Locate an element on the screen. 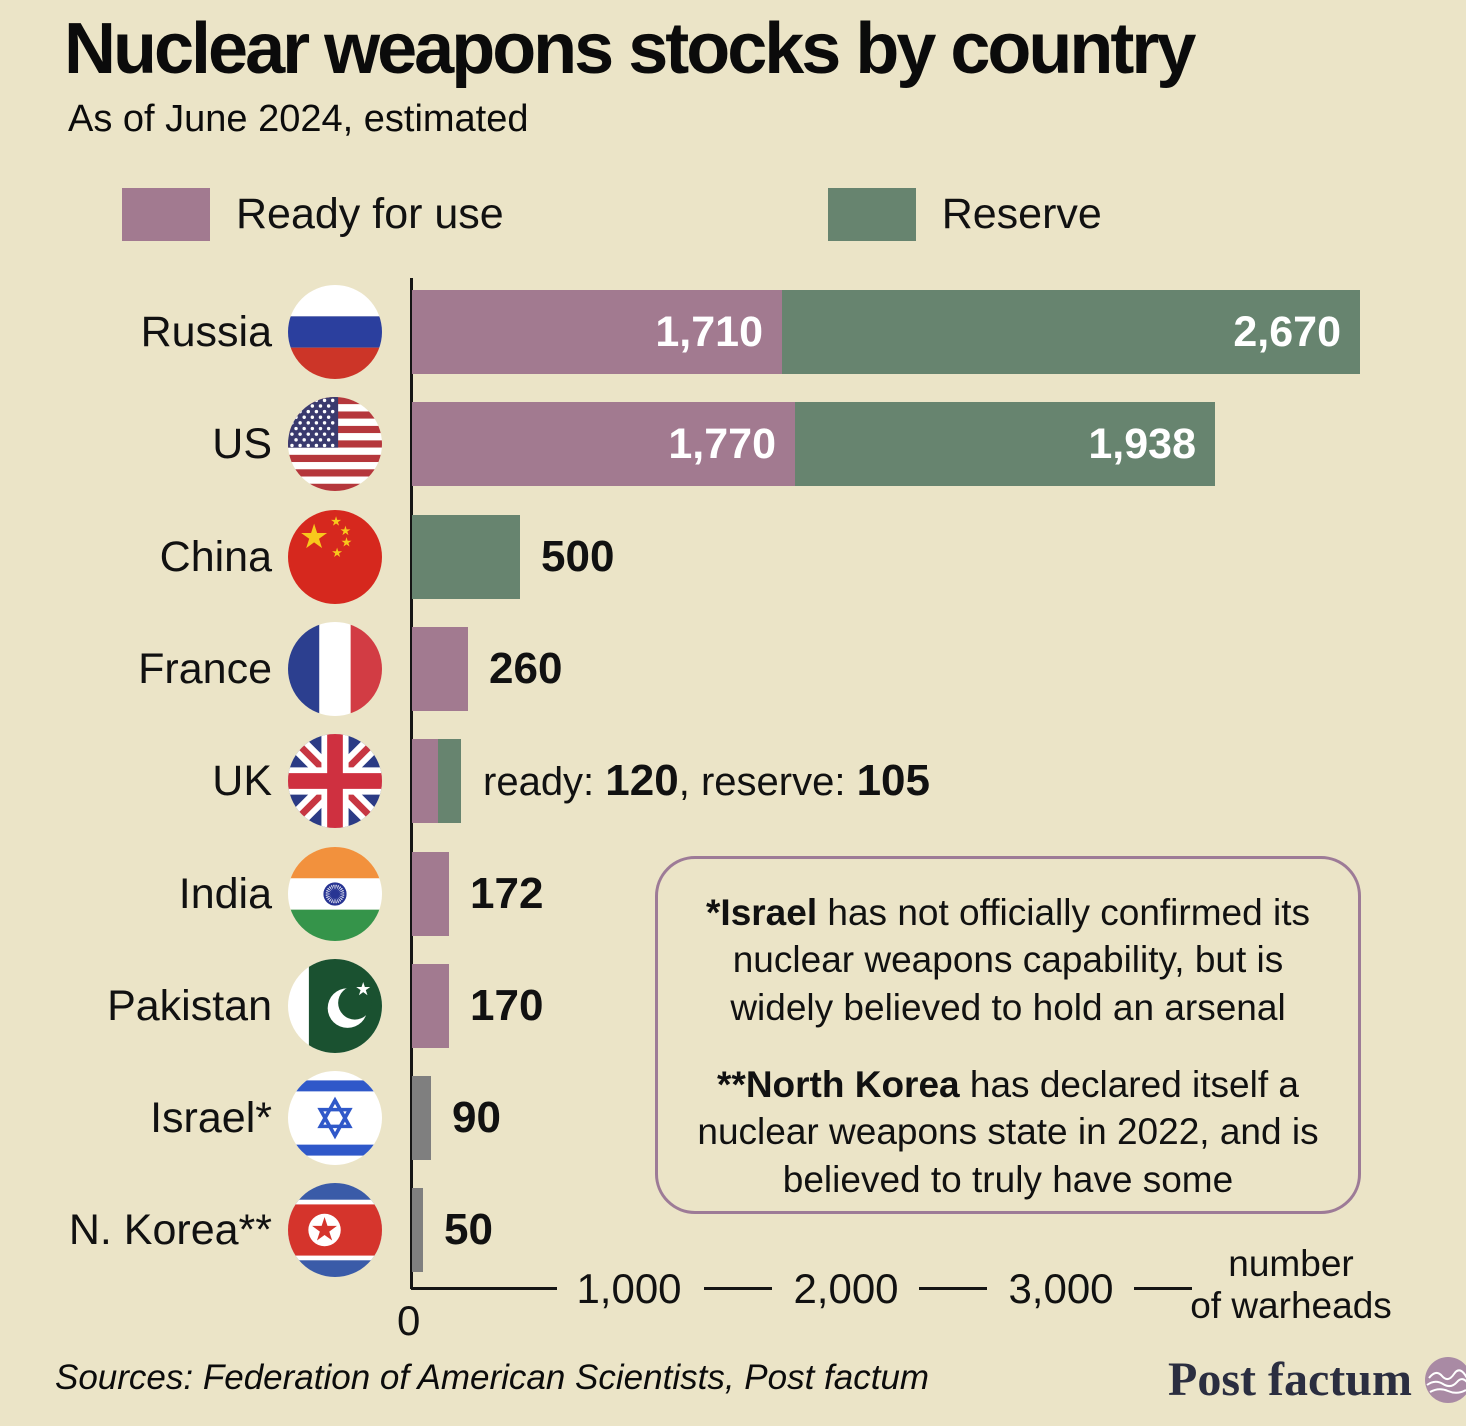 This screenshot has width=1466, height=1426. reserve-swatch-icon is located at coordinates (871, 214).